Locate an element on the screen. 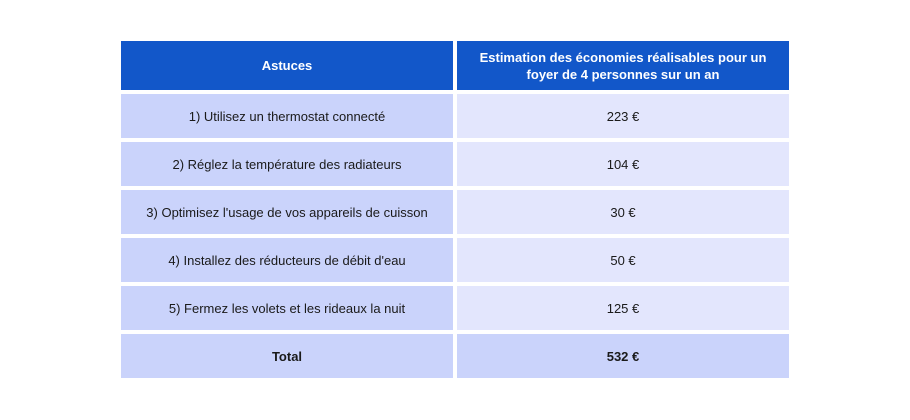 This screenshot has width=910, height=420. total-label: Total is located at coordinates (287, 356).